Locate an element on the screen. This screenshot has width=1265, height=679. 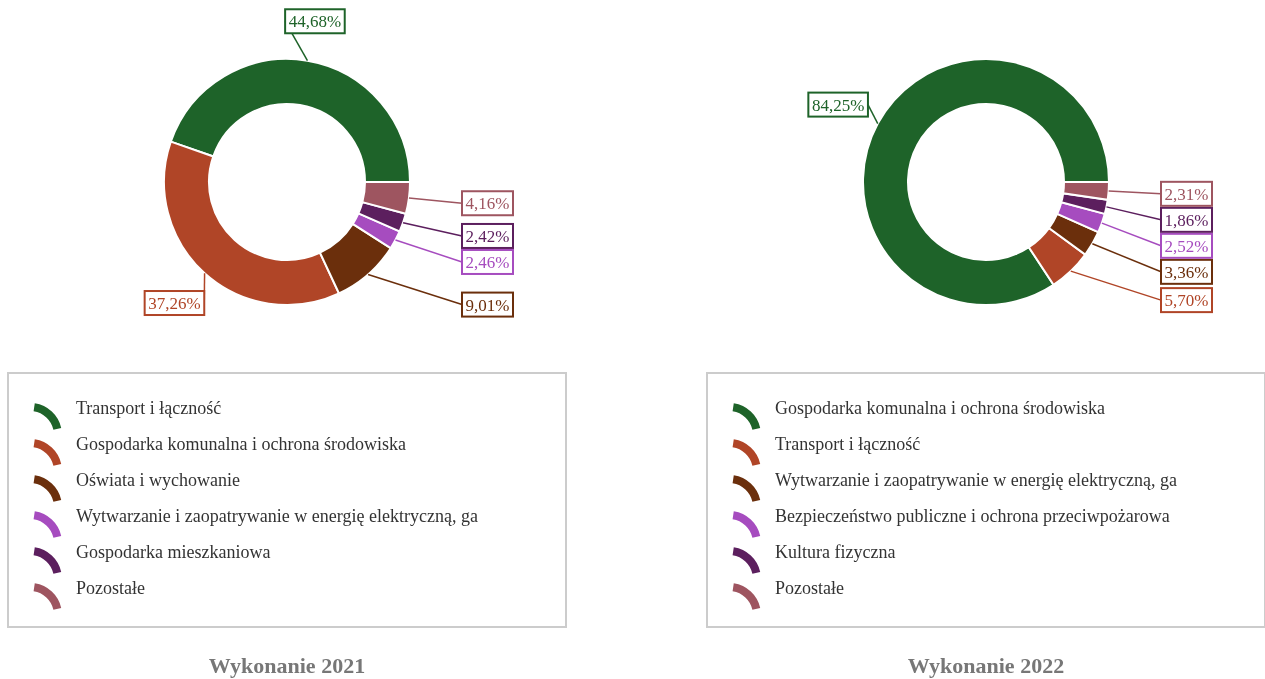
legend-label: Bezpieczeństwo publiczne i ochrona przeciwpożarowa is located at coordinates (972, 516).